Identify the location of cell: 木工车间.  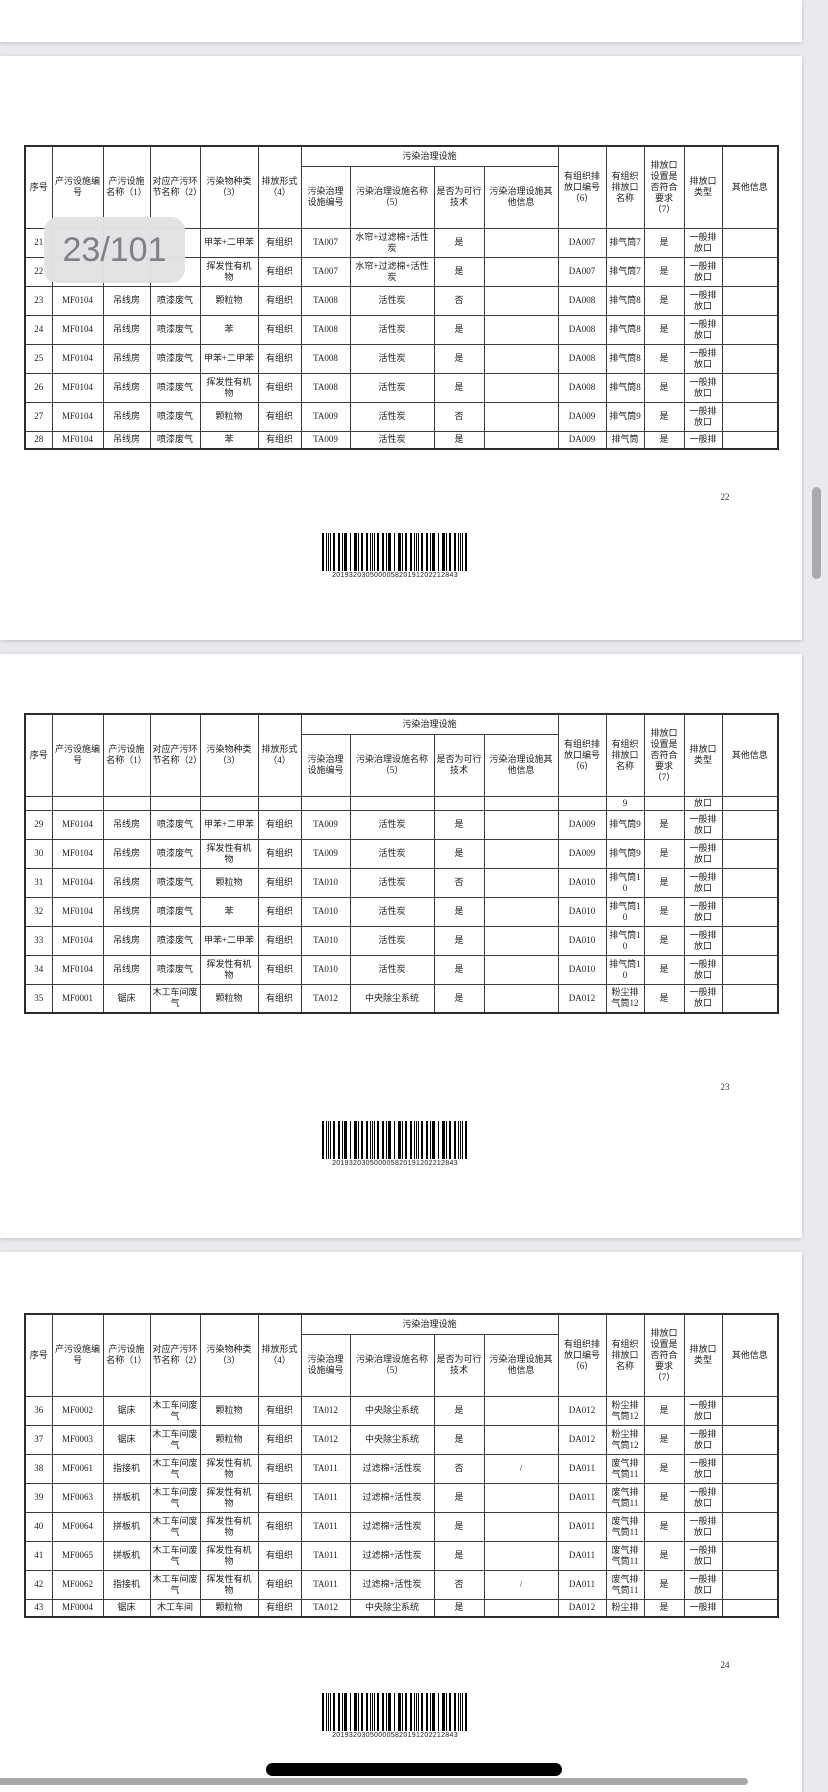
(175, 1608).